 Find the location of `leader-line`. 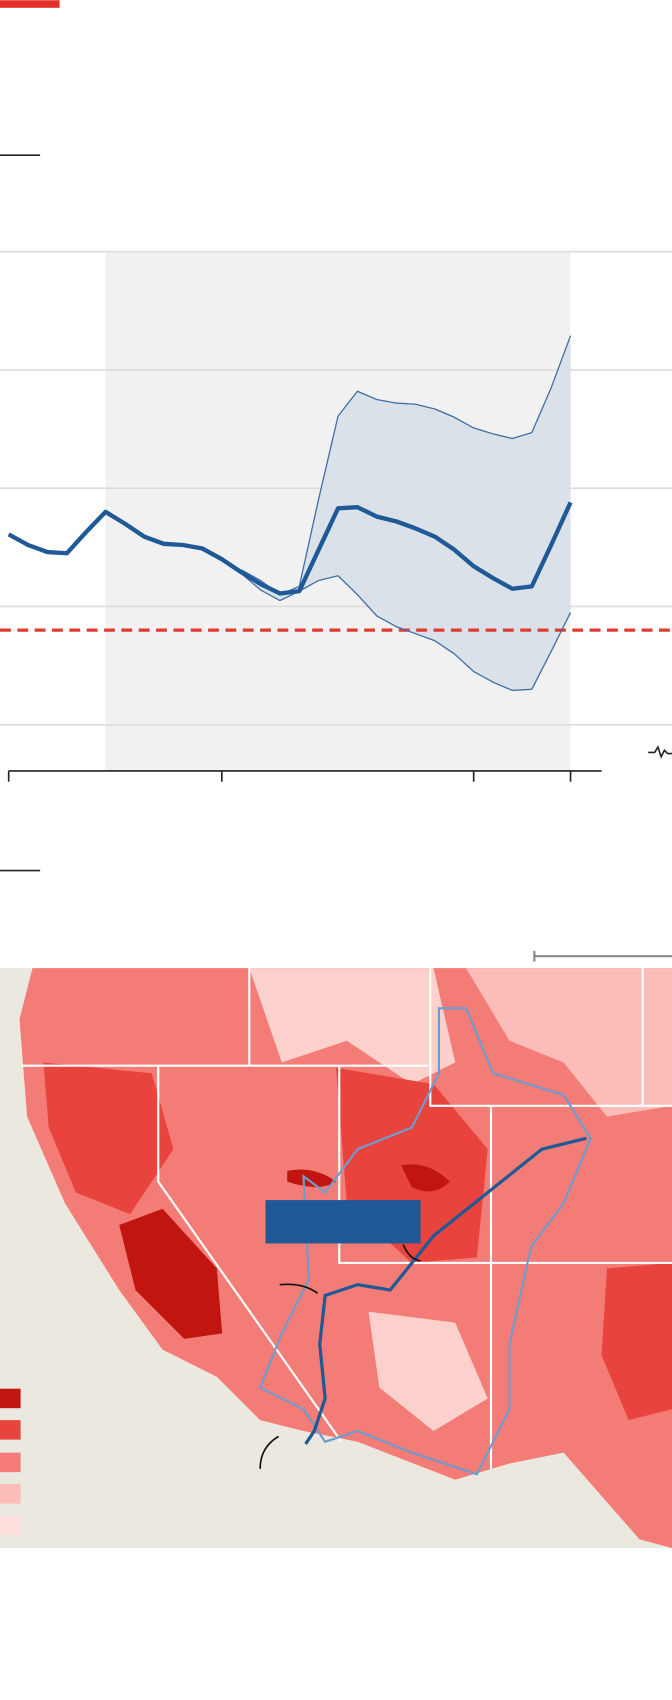

leader-line is located at coordinates (340, 1356).